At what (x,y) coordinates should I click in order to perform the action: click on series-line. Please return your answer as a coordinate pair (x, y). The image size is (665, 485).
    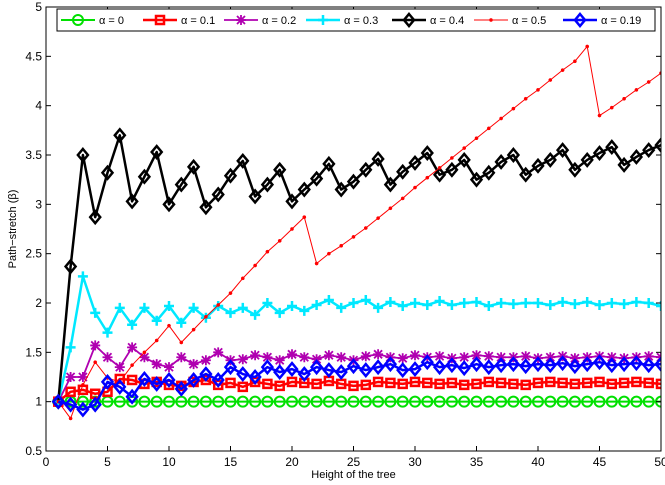
    Looking at the image, I should click on (359, 385).